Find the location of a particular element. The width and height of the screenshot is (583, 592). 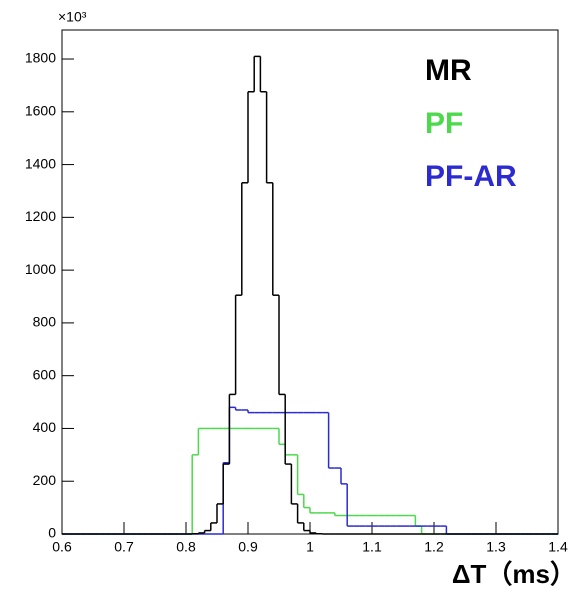

y-tick-label: 1600 is located at coordinates (40, 111).